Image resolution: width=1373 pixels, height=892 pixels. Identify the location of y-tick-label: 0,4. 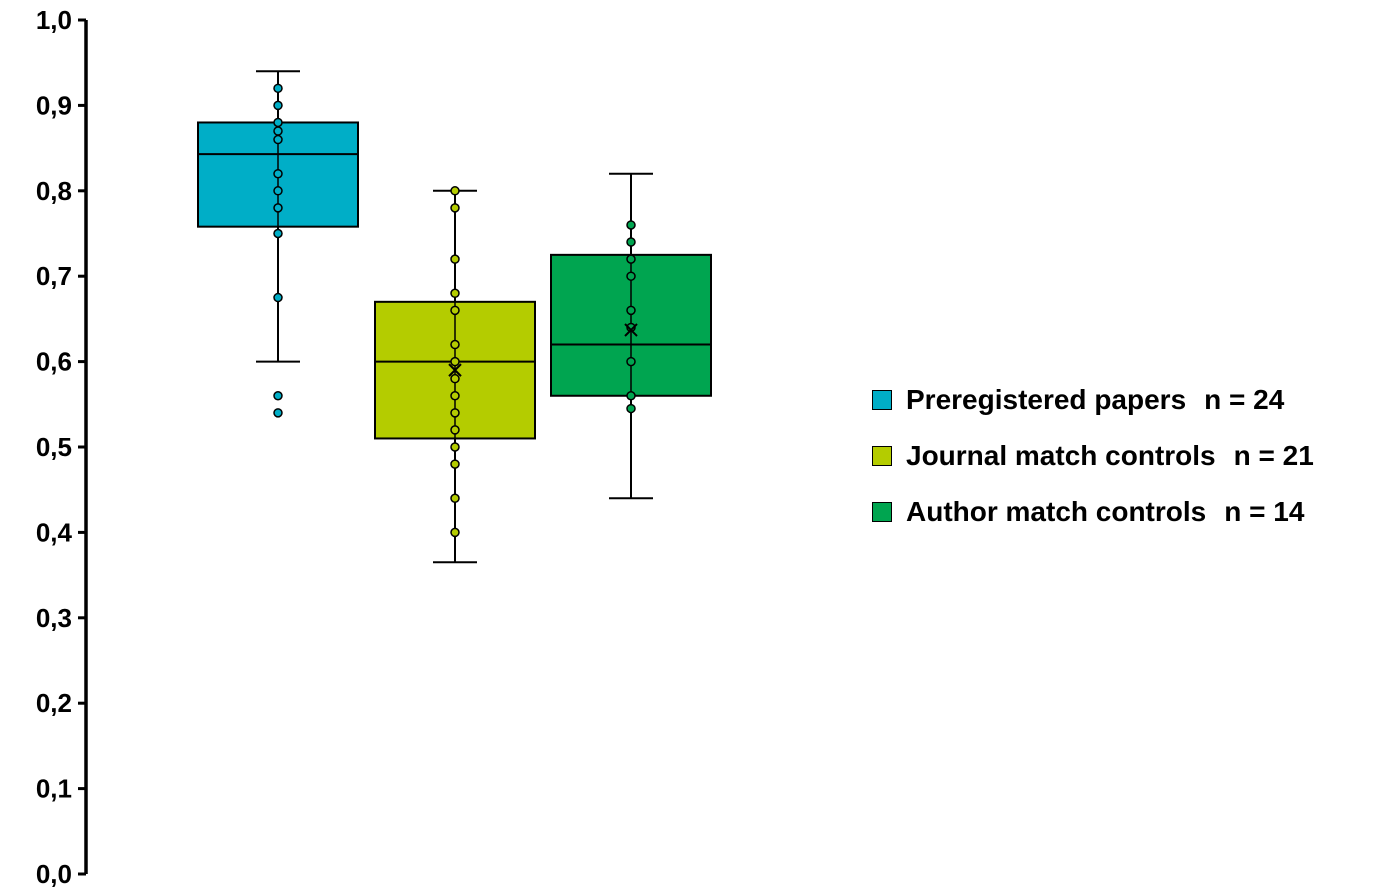
(54, 532).